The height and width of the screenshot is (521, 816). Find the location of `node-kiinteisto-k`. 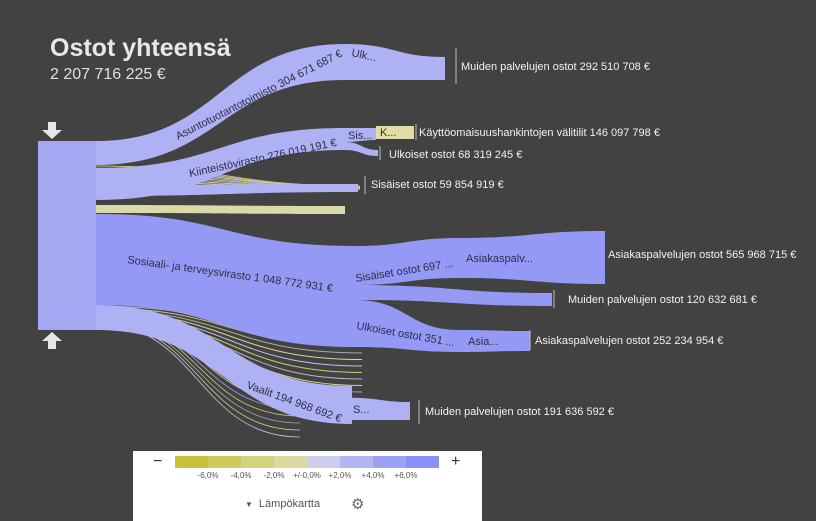

node-kiinteisto-k is located at coordinates (395, 132).